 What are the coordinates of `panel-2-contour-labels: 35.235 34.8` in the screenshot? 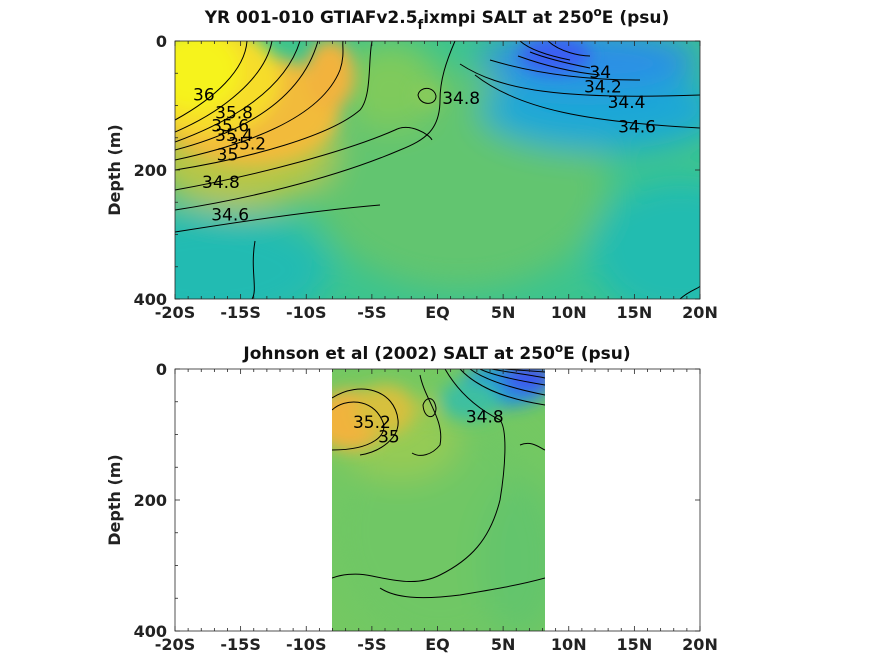 It's located at (428, 428).